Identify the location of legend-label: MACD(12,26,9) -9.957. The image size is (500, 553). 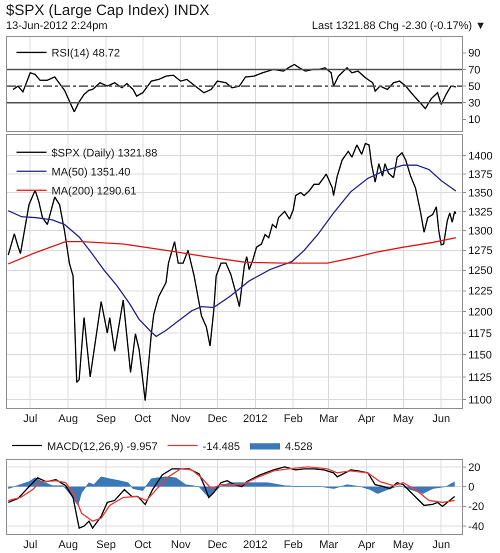
(102, 446).